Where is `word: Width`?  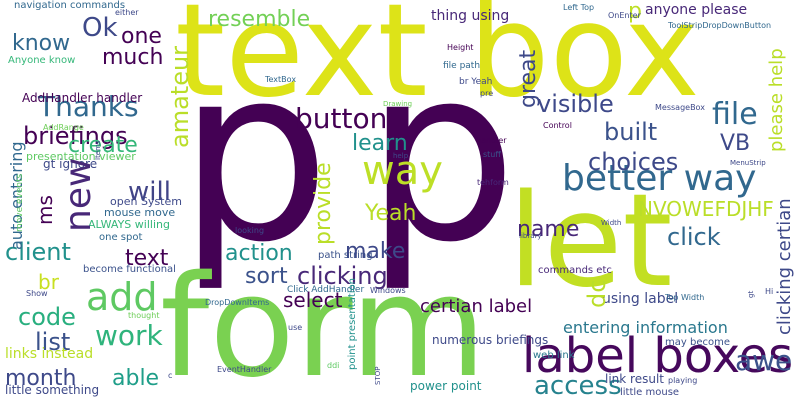
word: Width is located at coordinates (611, 223).